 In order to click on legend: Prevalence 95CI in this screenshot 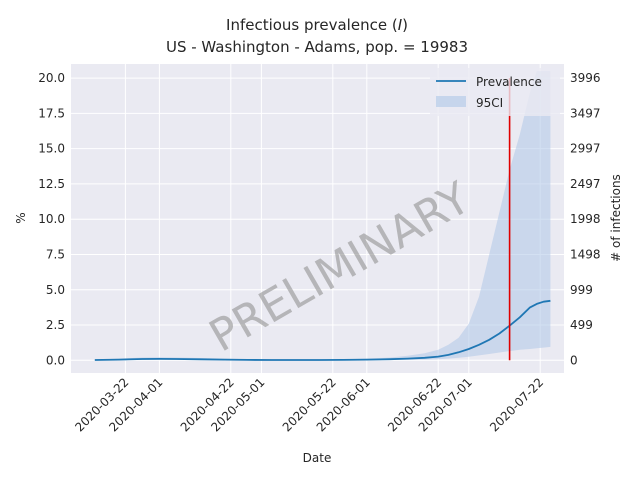, I will do `click(495, 92)`.